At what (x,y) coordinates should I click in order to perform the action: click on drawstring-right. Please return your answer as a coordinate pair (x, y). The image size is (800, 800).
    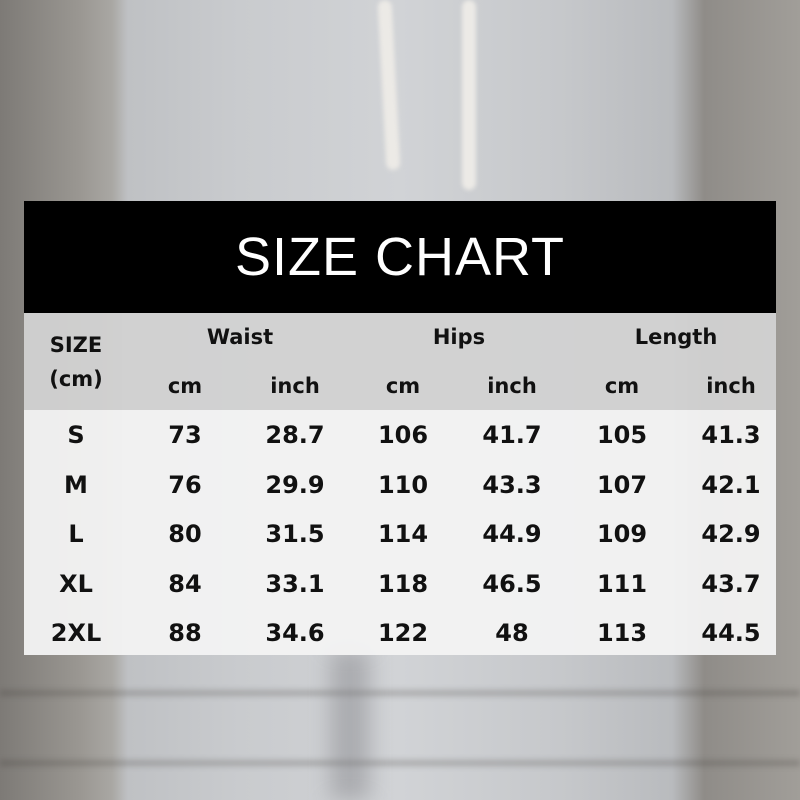
    Looking at the image, I should click on (469, 95).